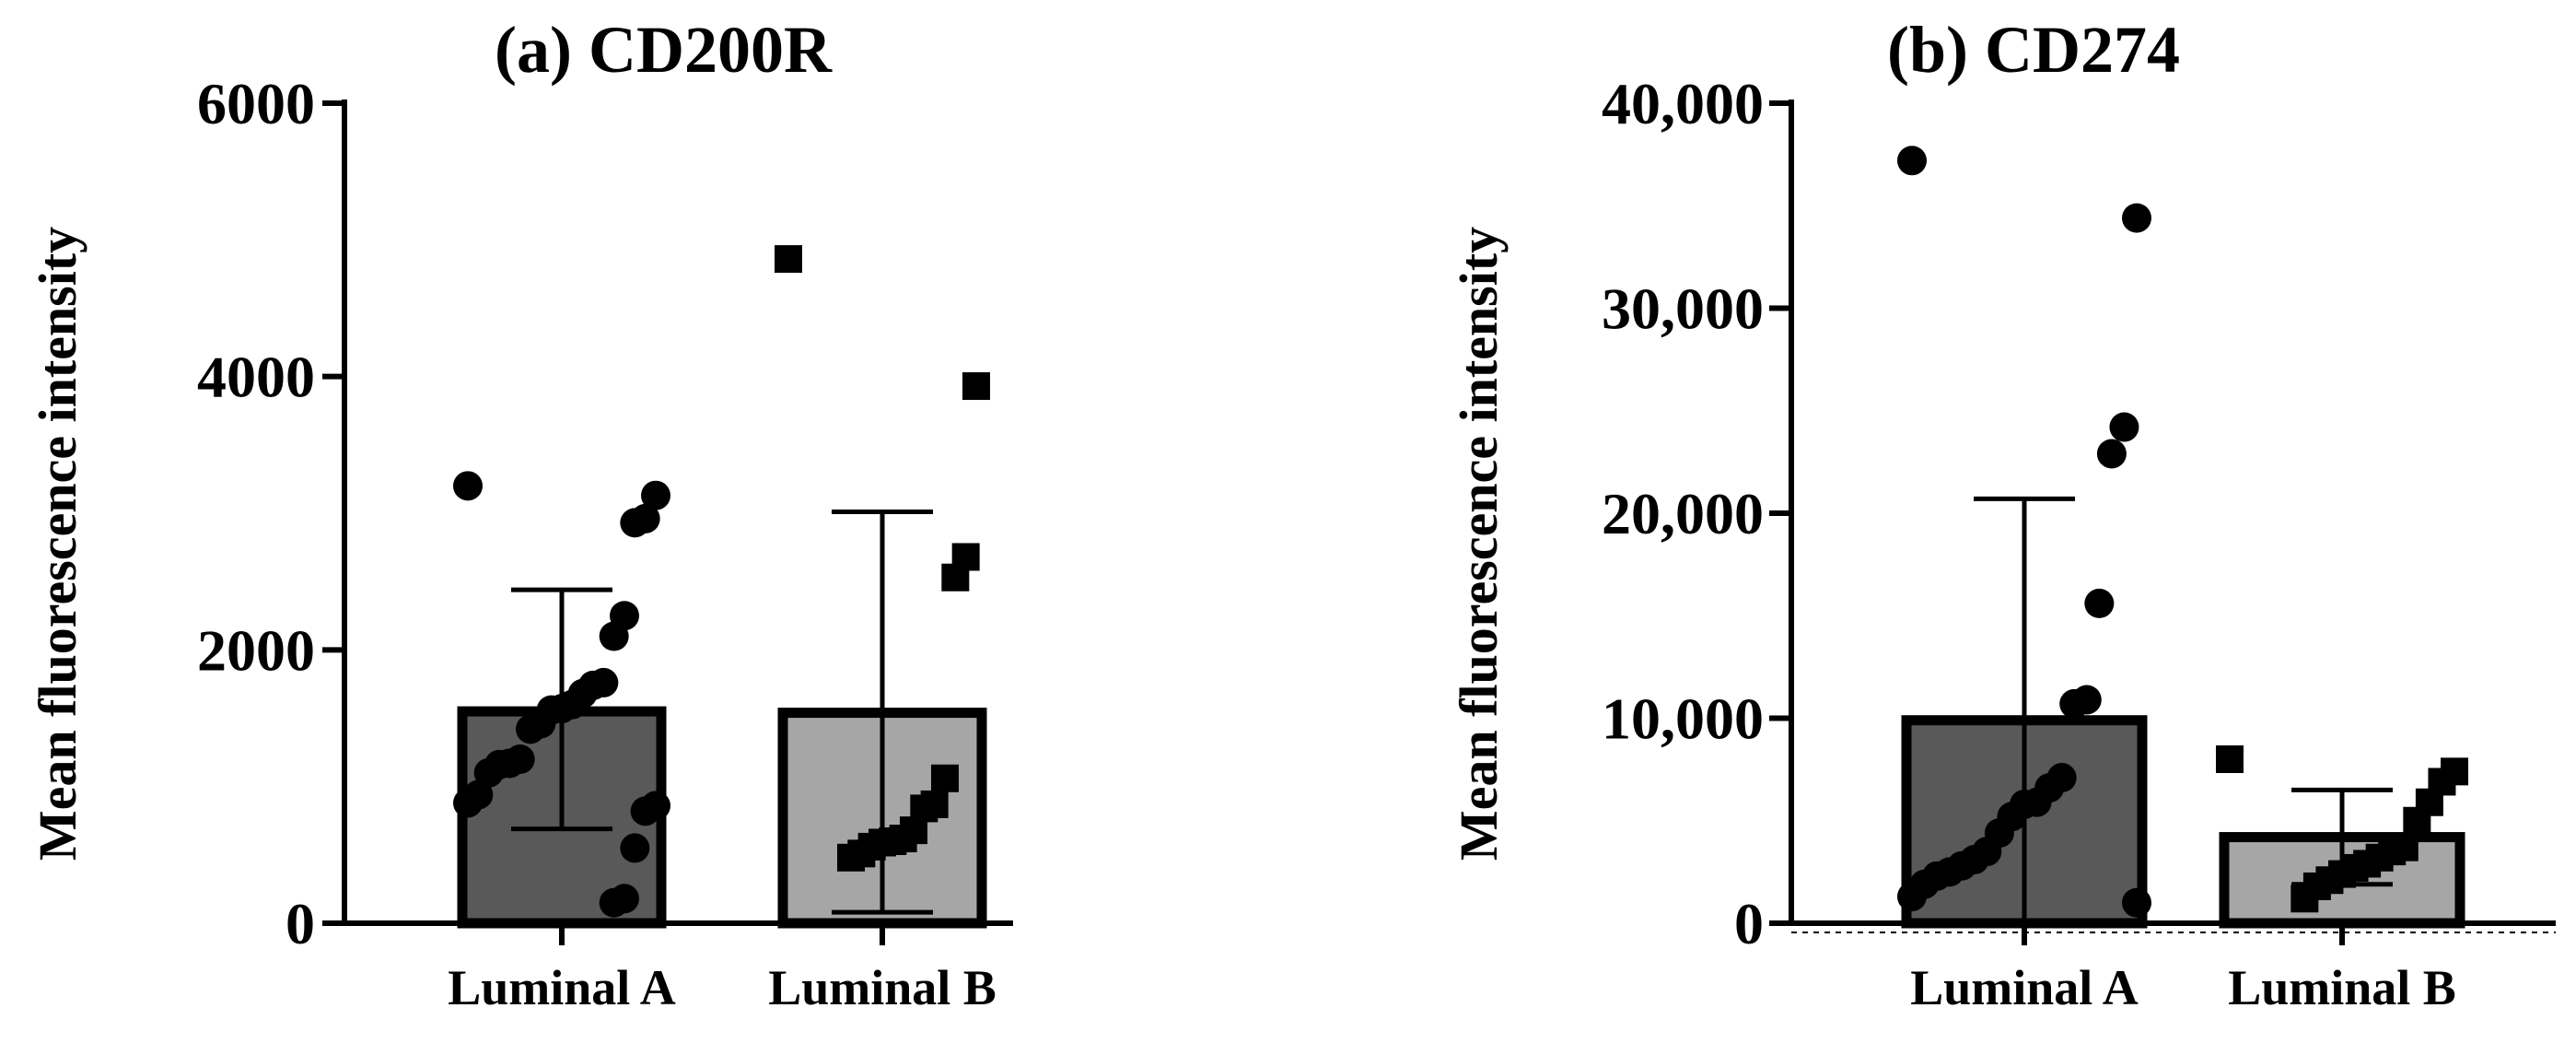  Describe the element at coordinates (1683, 309) in the screenshot. I see `y-tick-label-1-3: 30,000` at that location.